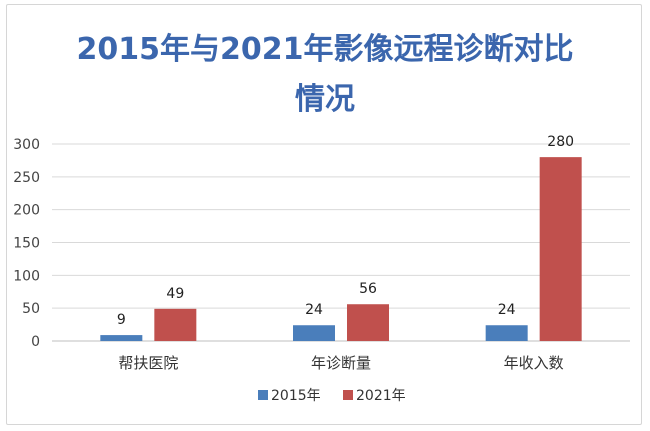 The image size is (650, 431). What do you see at coordinates (325, 99) in the screenshot?
I see `chart-title-continued: 情况` at bounding box center [325, 99].